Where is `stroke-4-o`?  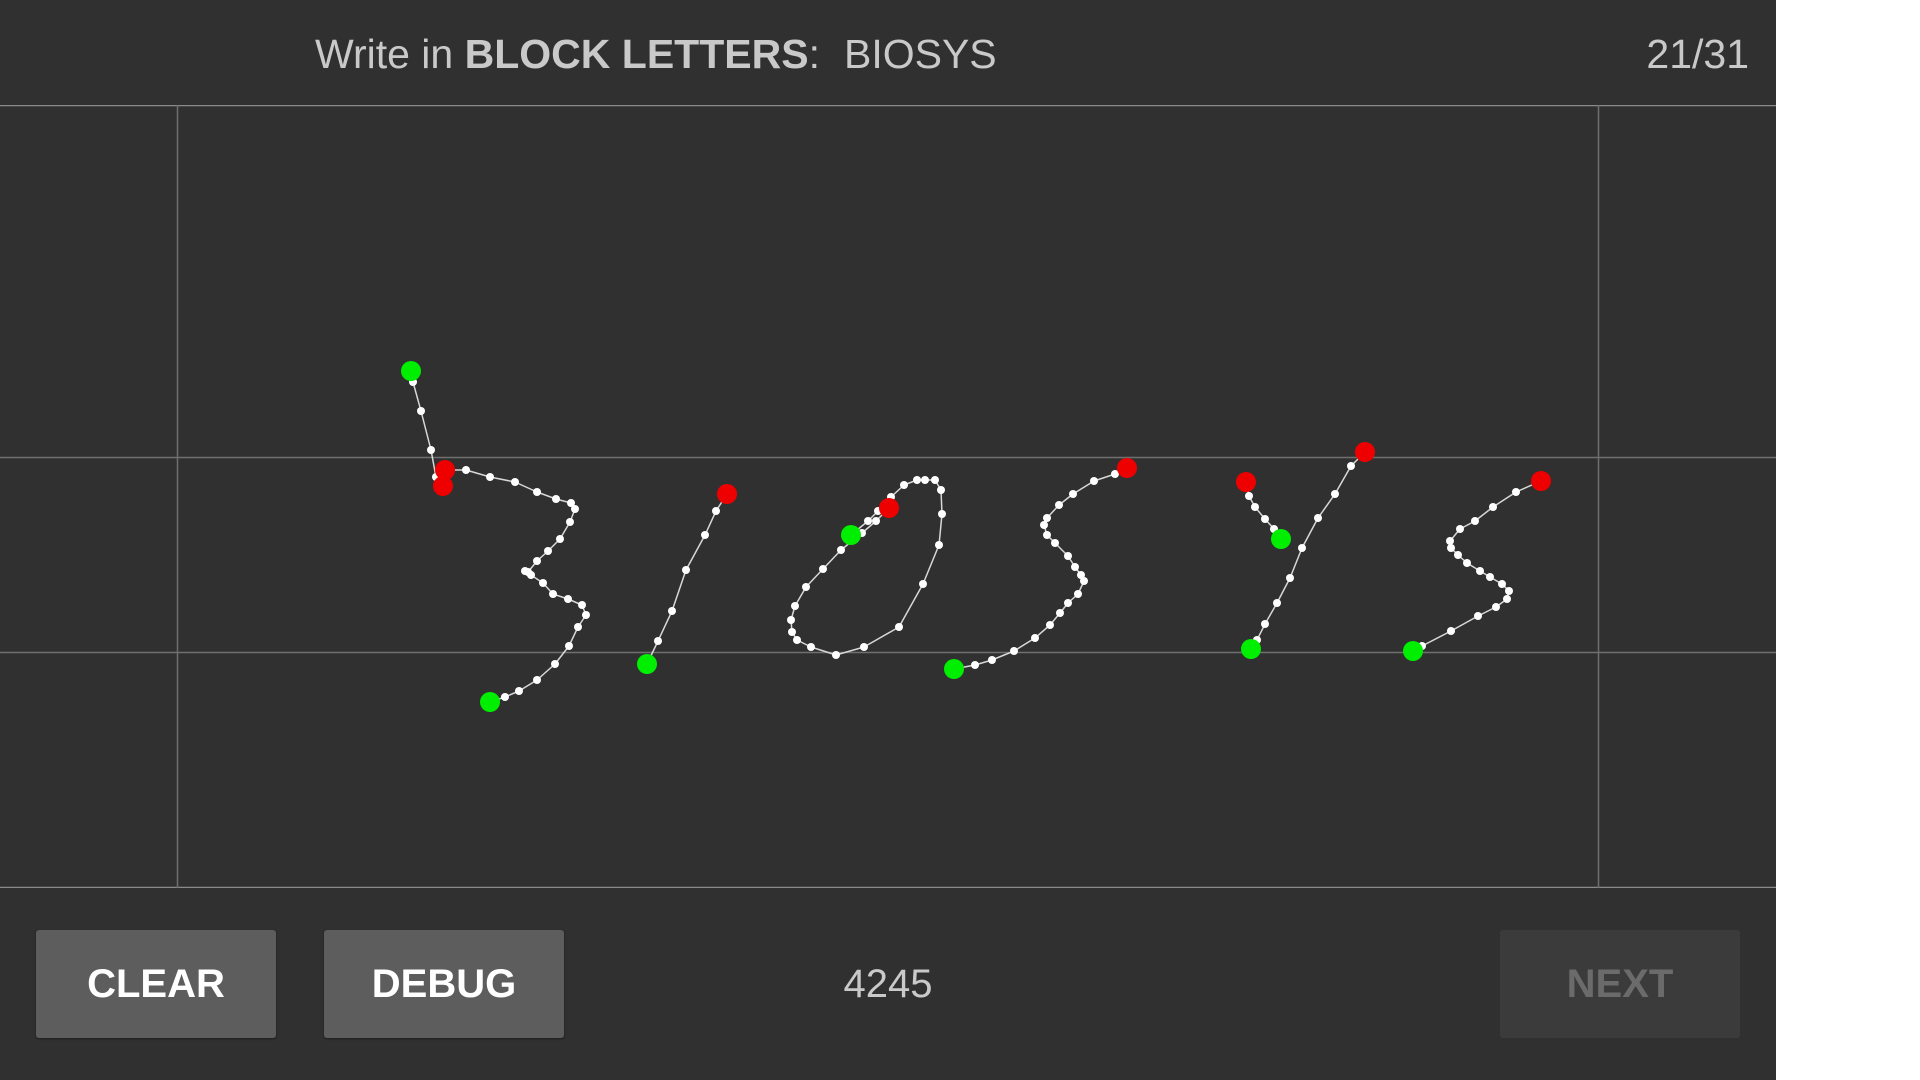
stroke-4-o is located at coordinates (866, 567).